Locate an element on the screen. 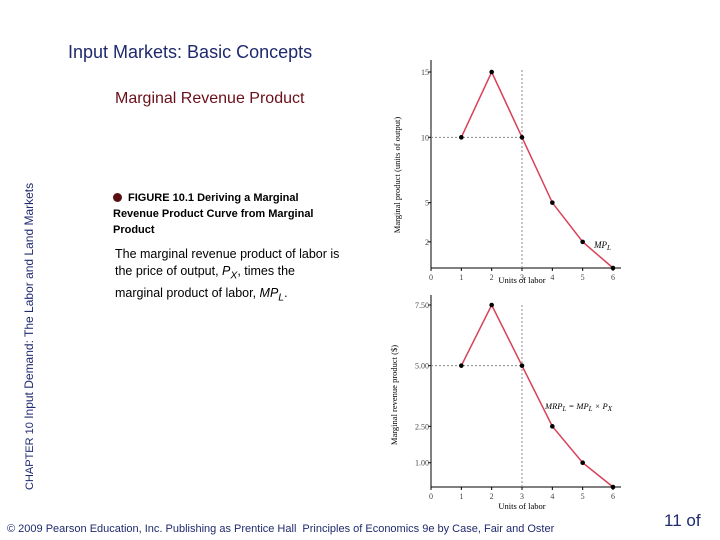  panel1-x-tick-label-0: 0 is located at coordinates (431, 277).